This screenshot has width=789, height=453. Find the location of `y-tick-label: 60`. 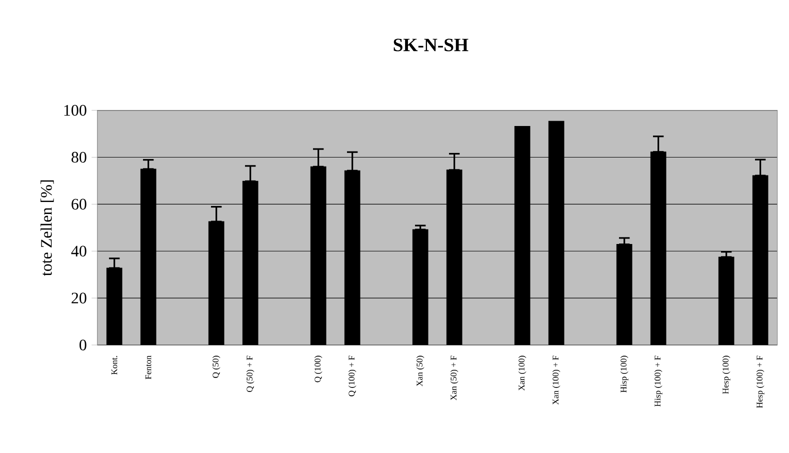

y-tick-label: 60 is located at coordinates (79, 204).